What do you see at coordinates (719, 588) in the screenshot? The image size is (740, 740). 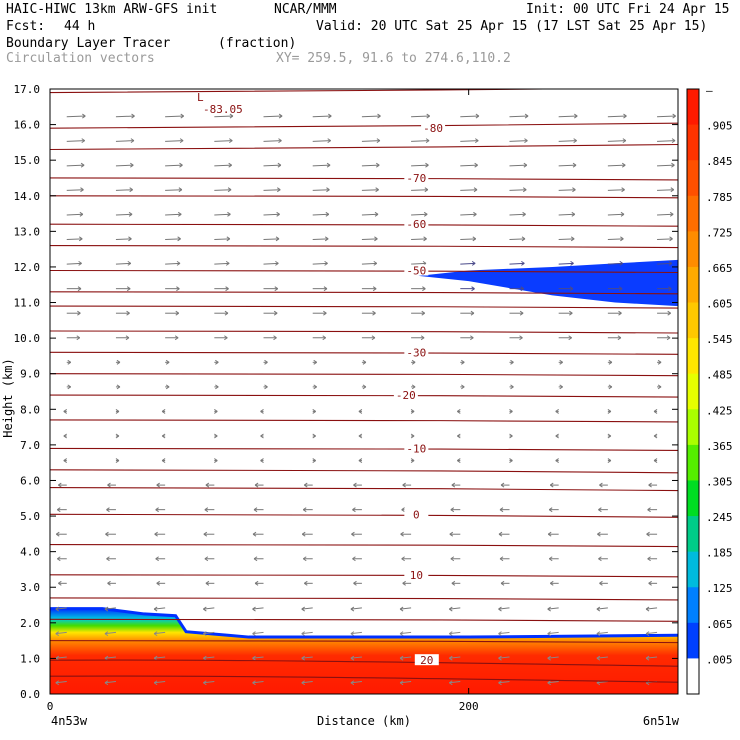 I see `colorbar-label: .125` at bounding box center [719, 588].